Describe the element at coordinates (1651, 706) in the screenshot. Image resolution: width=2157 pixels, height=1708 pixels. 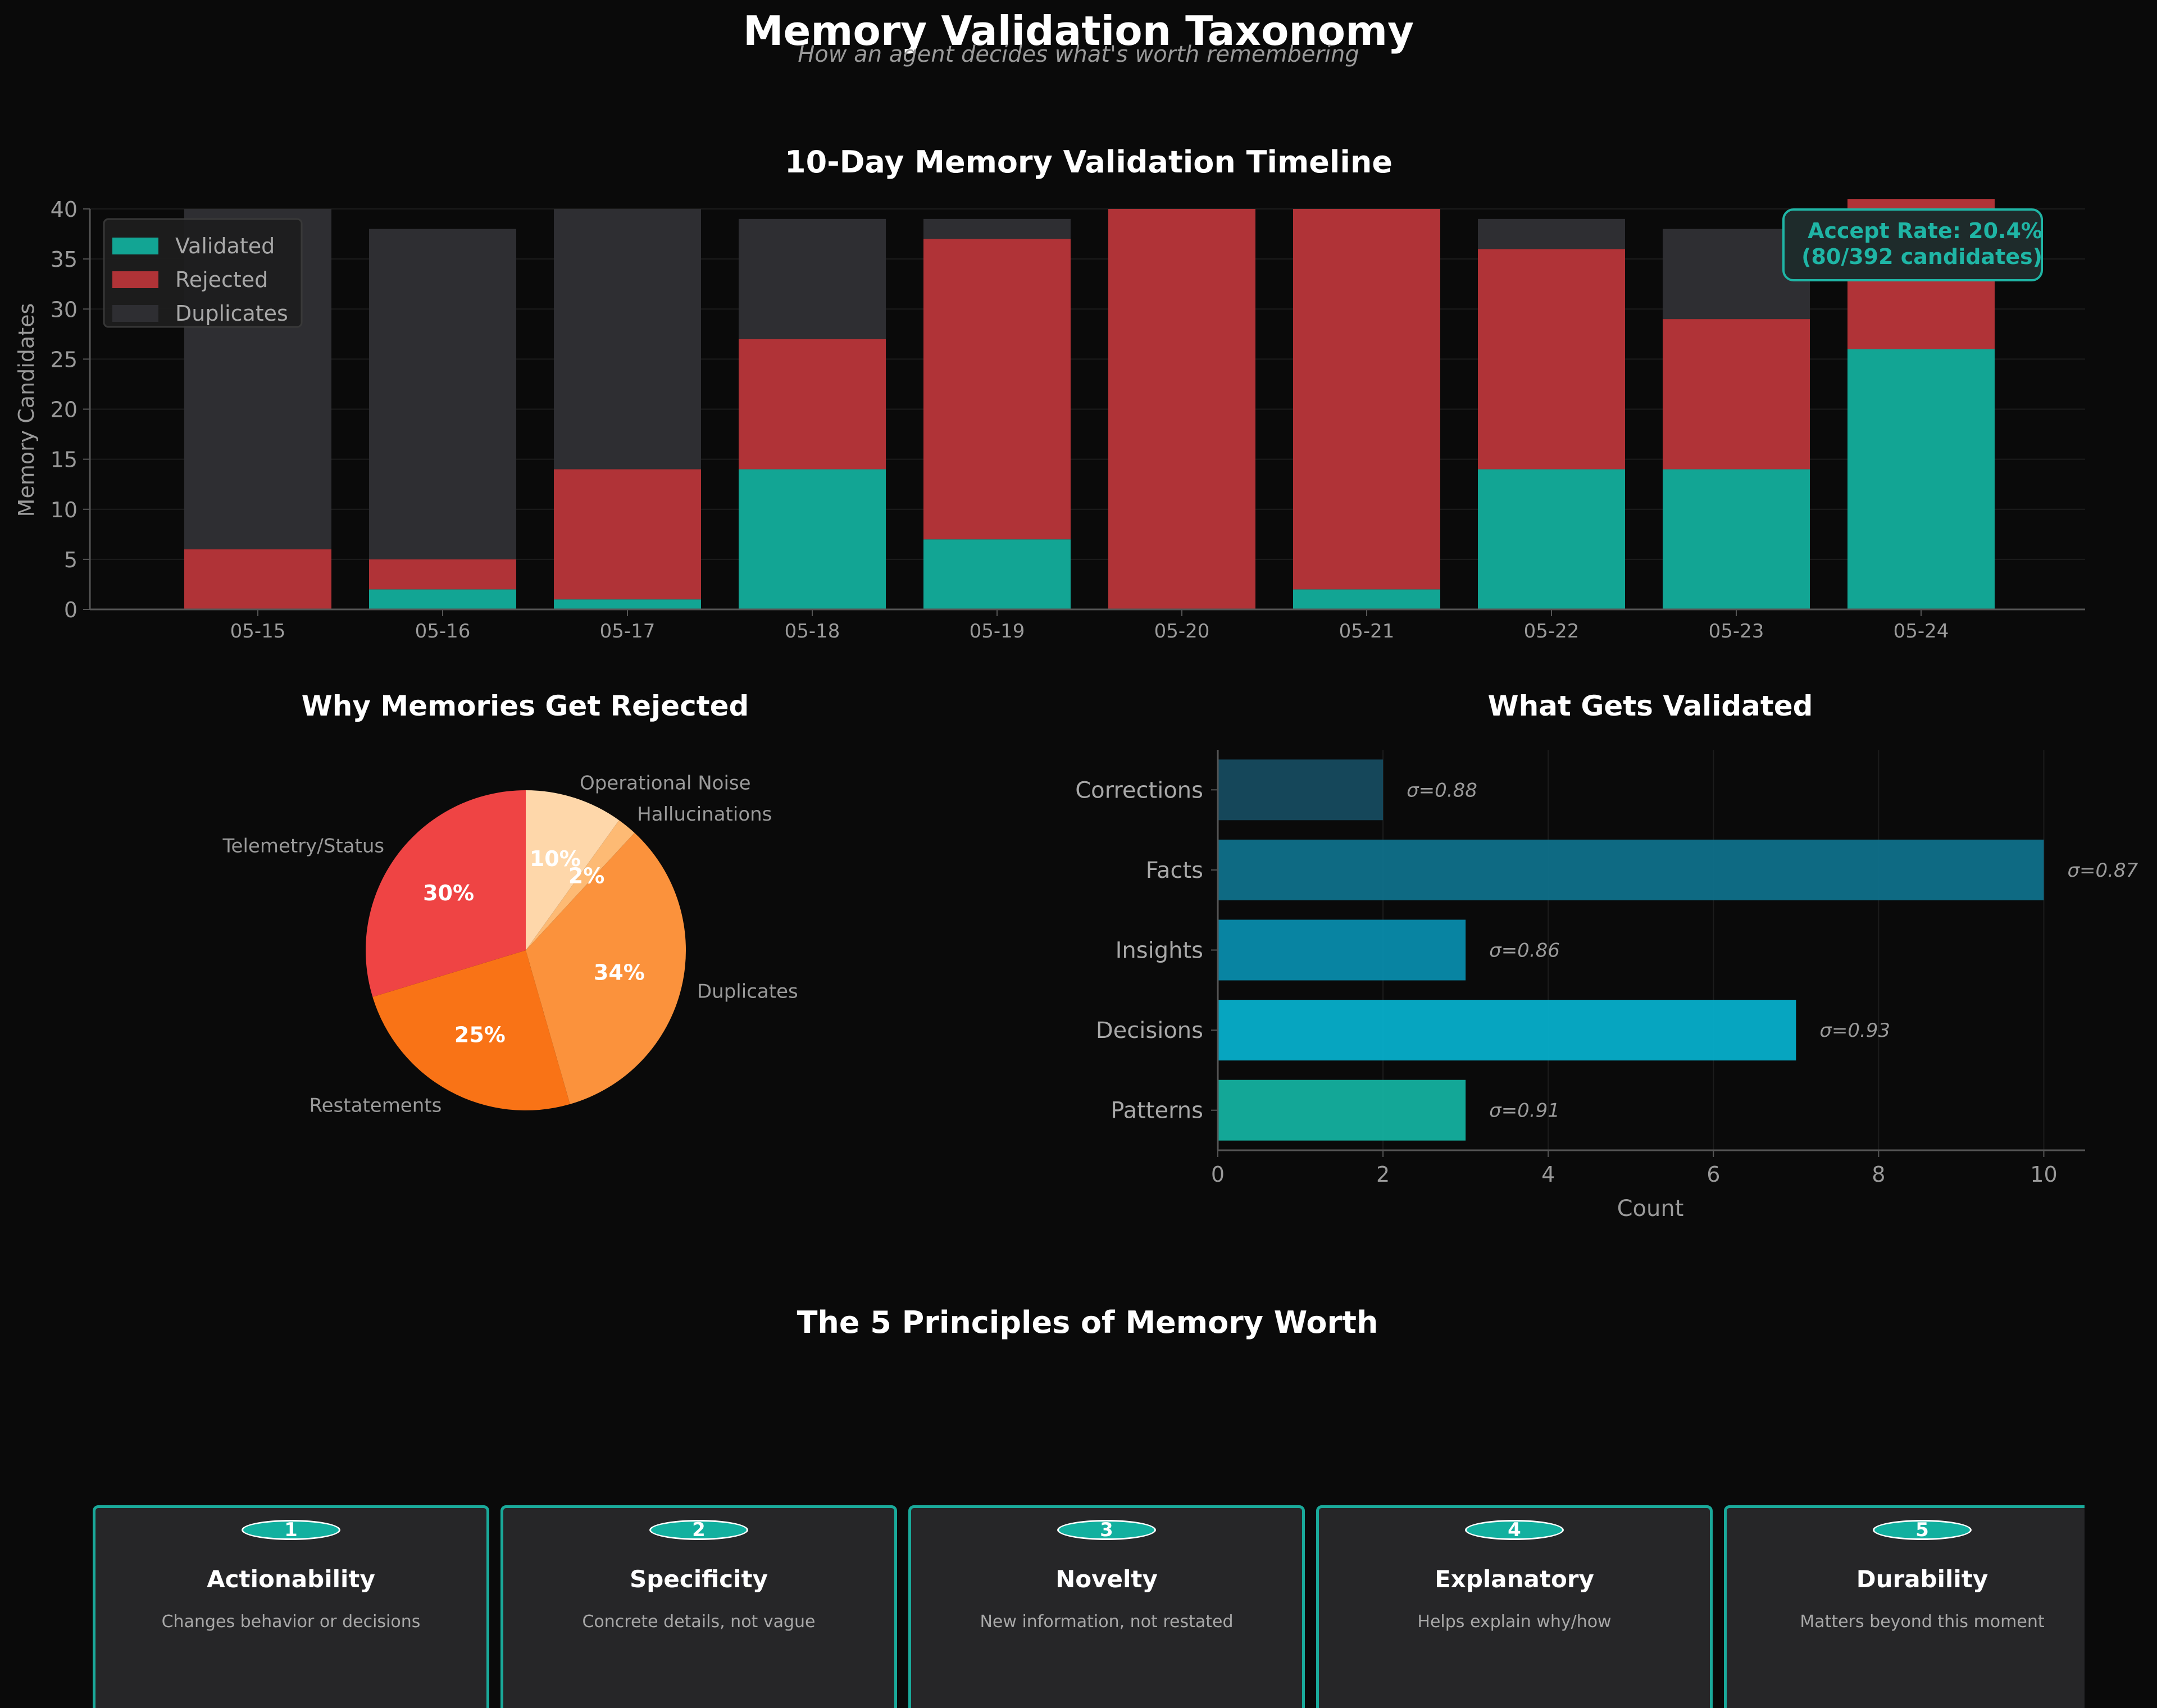
I see `hbar-title: What Gets Validated` at that location.